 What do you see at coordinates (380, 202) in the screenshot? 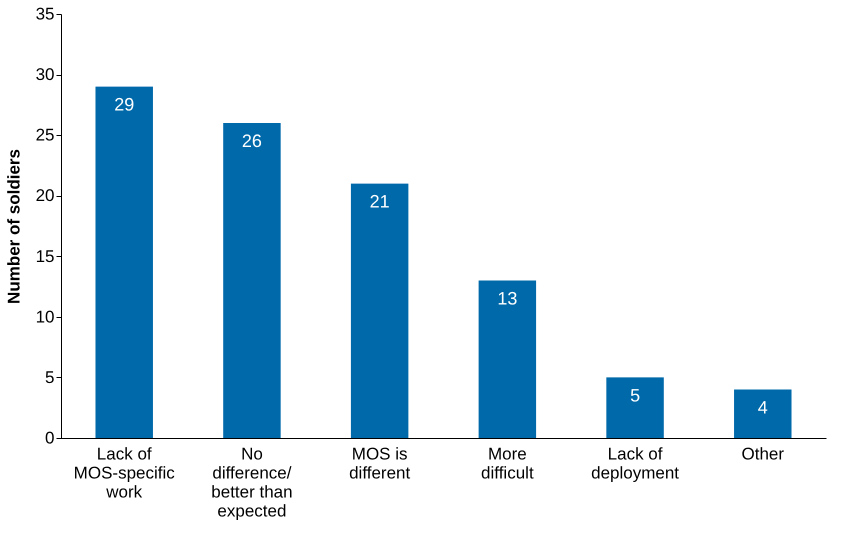
I see `data-label: 21` at bounding box center [380, 202].